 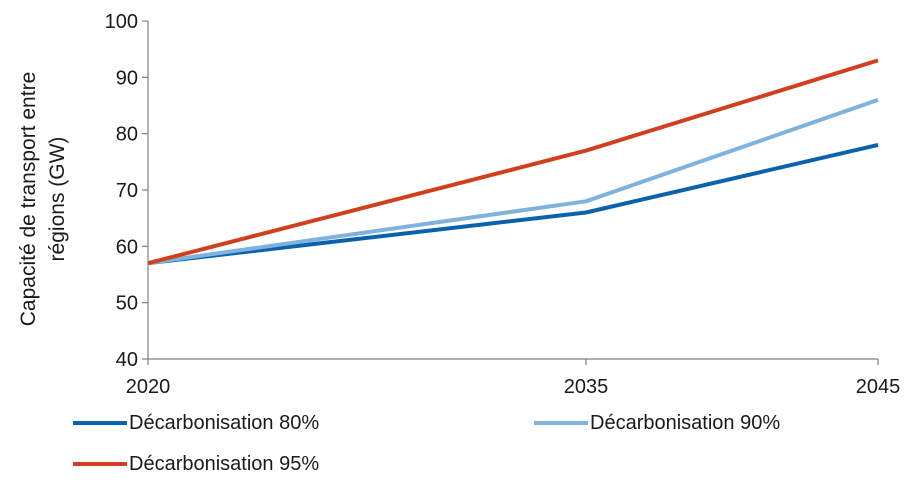 What do you see at coordinates (121, 22) in the screenshot?
I see `y-tick-label: 100` at bounding box center [121, 22].